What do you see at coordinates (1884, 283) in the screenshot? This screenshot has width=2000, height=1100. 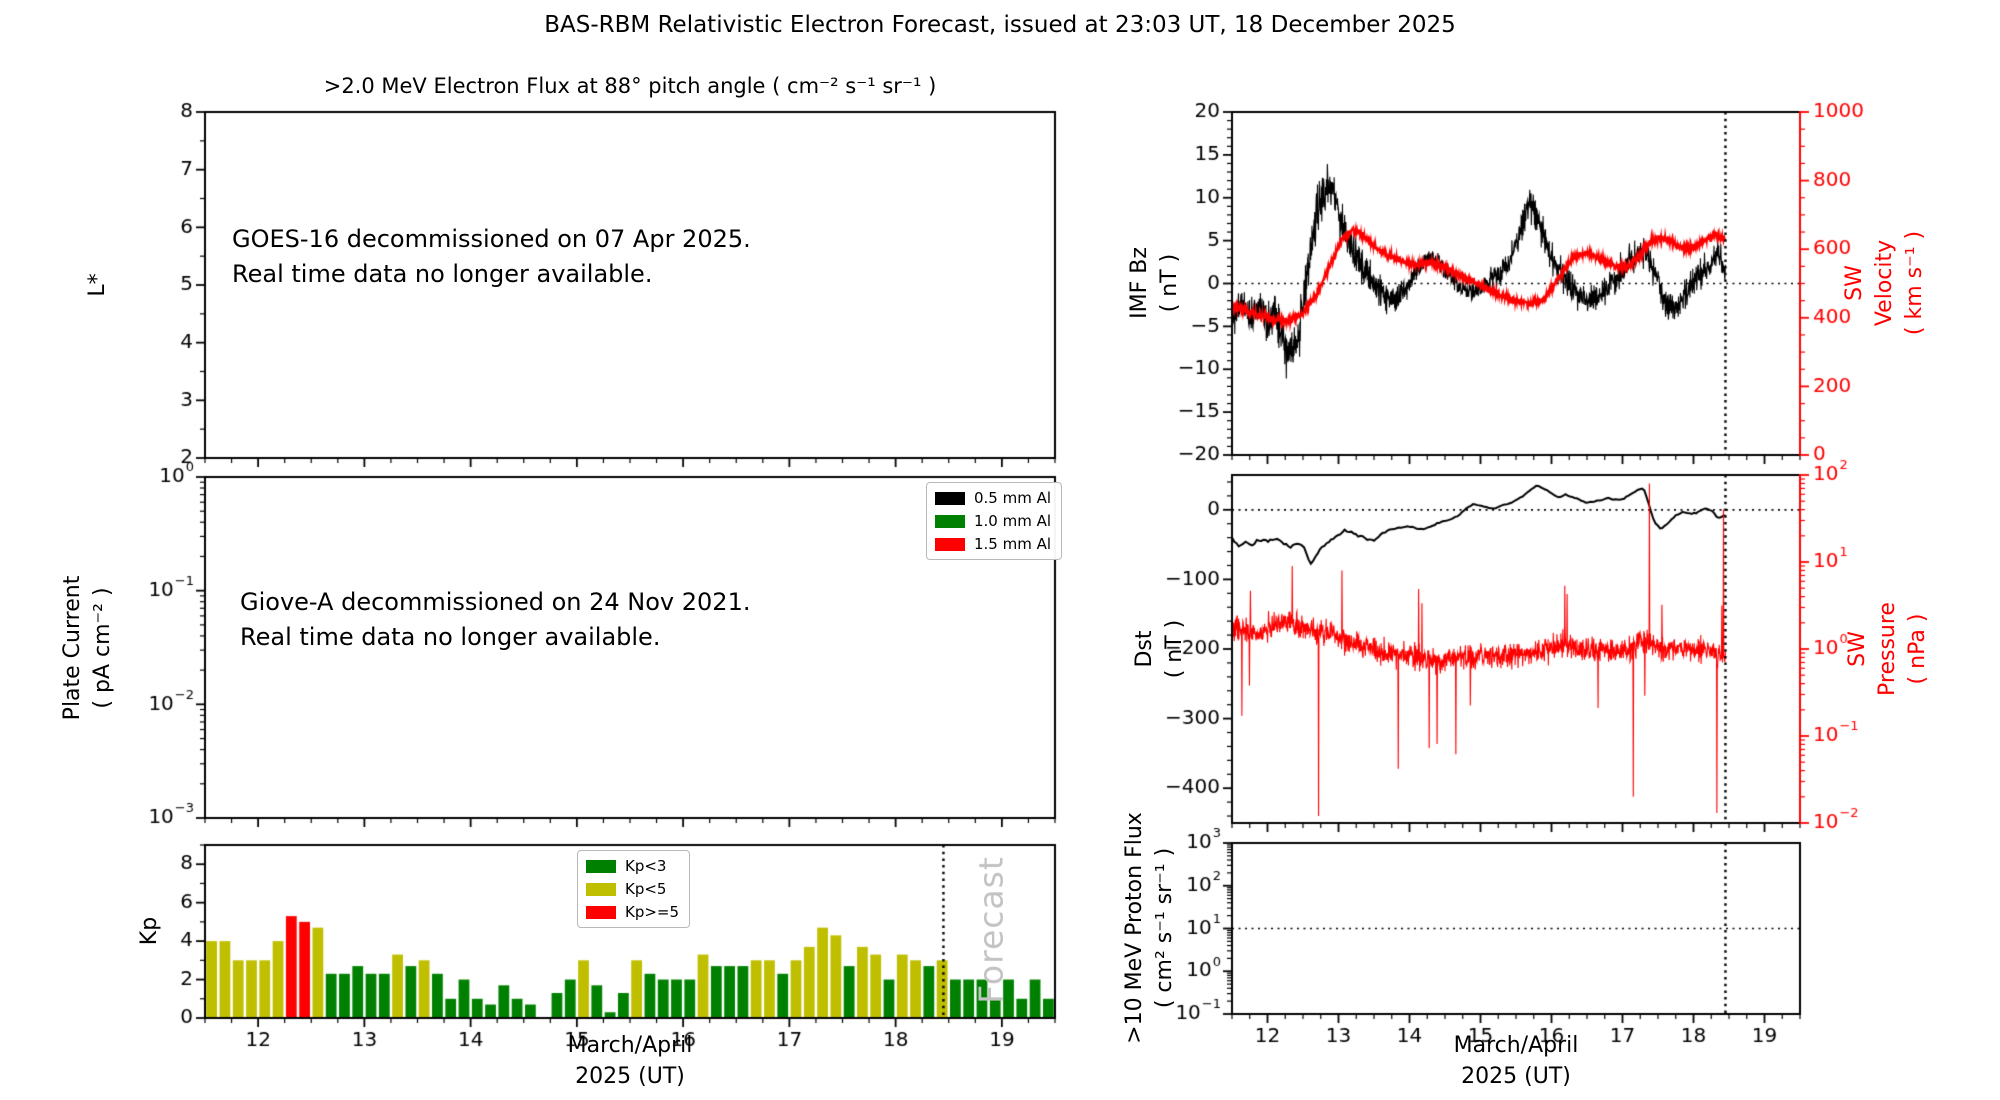 I see `sw-velocity-ylabel: SW Velocity ( km s⁻¹ )` at bounding box center [1884, 283].